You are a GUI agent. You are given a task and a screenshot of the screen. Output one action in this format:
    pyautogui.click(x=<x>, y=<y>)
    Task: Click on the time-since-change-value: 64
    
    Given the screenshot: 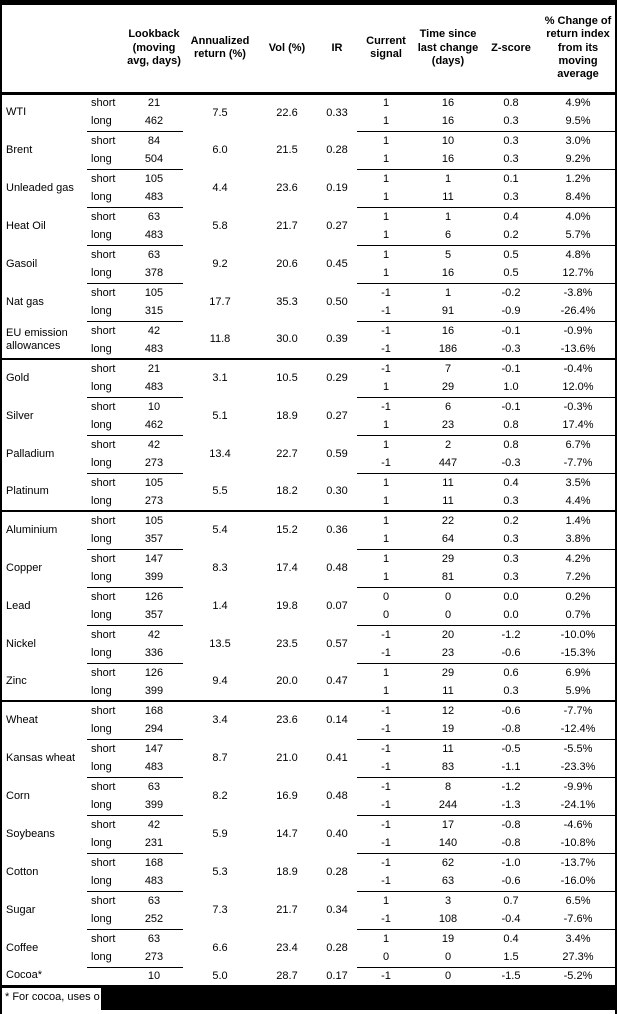 What is the action you would take?
    pyautogui.click(x=448, y=540)
    